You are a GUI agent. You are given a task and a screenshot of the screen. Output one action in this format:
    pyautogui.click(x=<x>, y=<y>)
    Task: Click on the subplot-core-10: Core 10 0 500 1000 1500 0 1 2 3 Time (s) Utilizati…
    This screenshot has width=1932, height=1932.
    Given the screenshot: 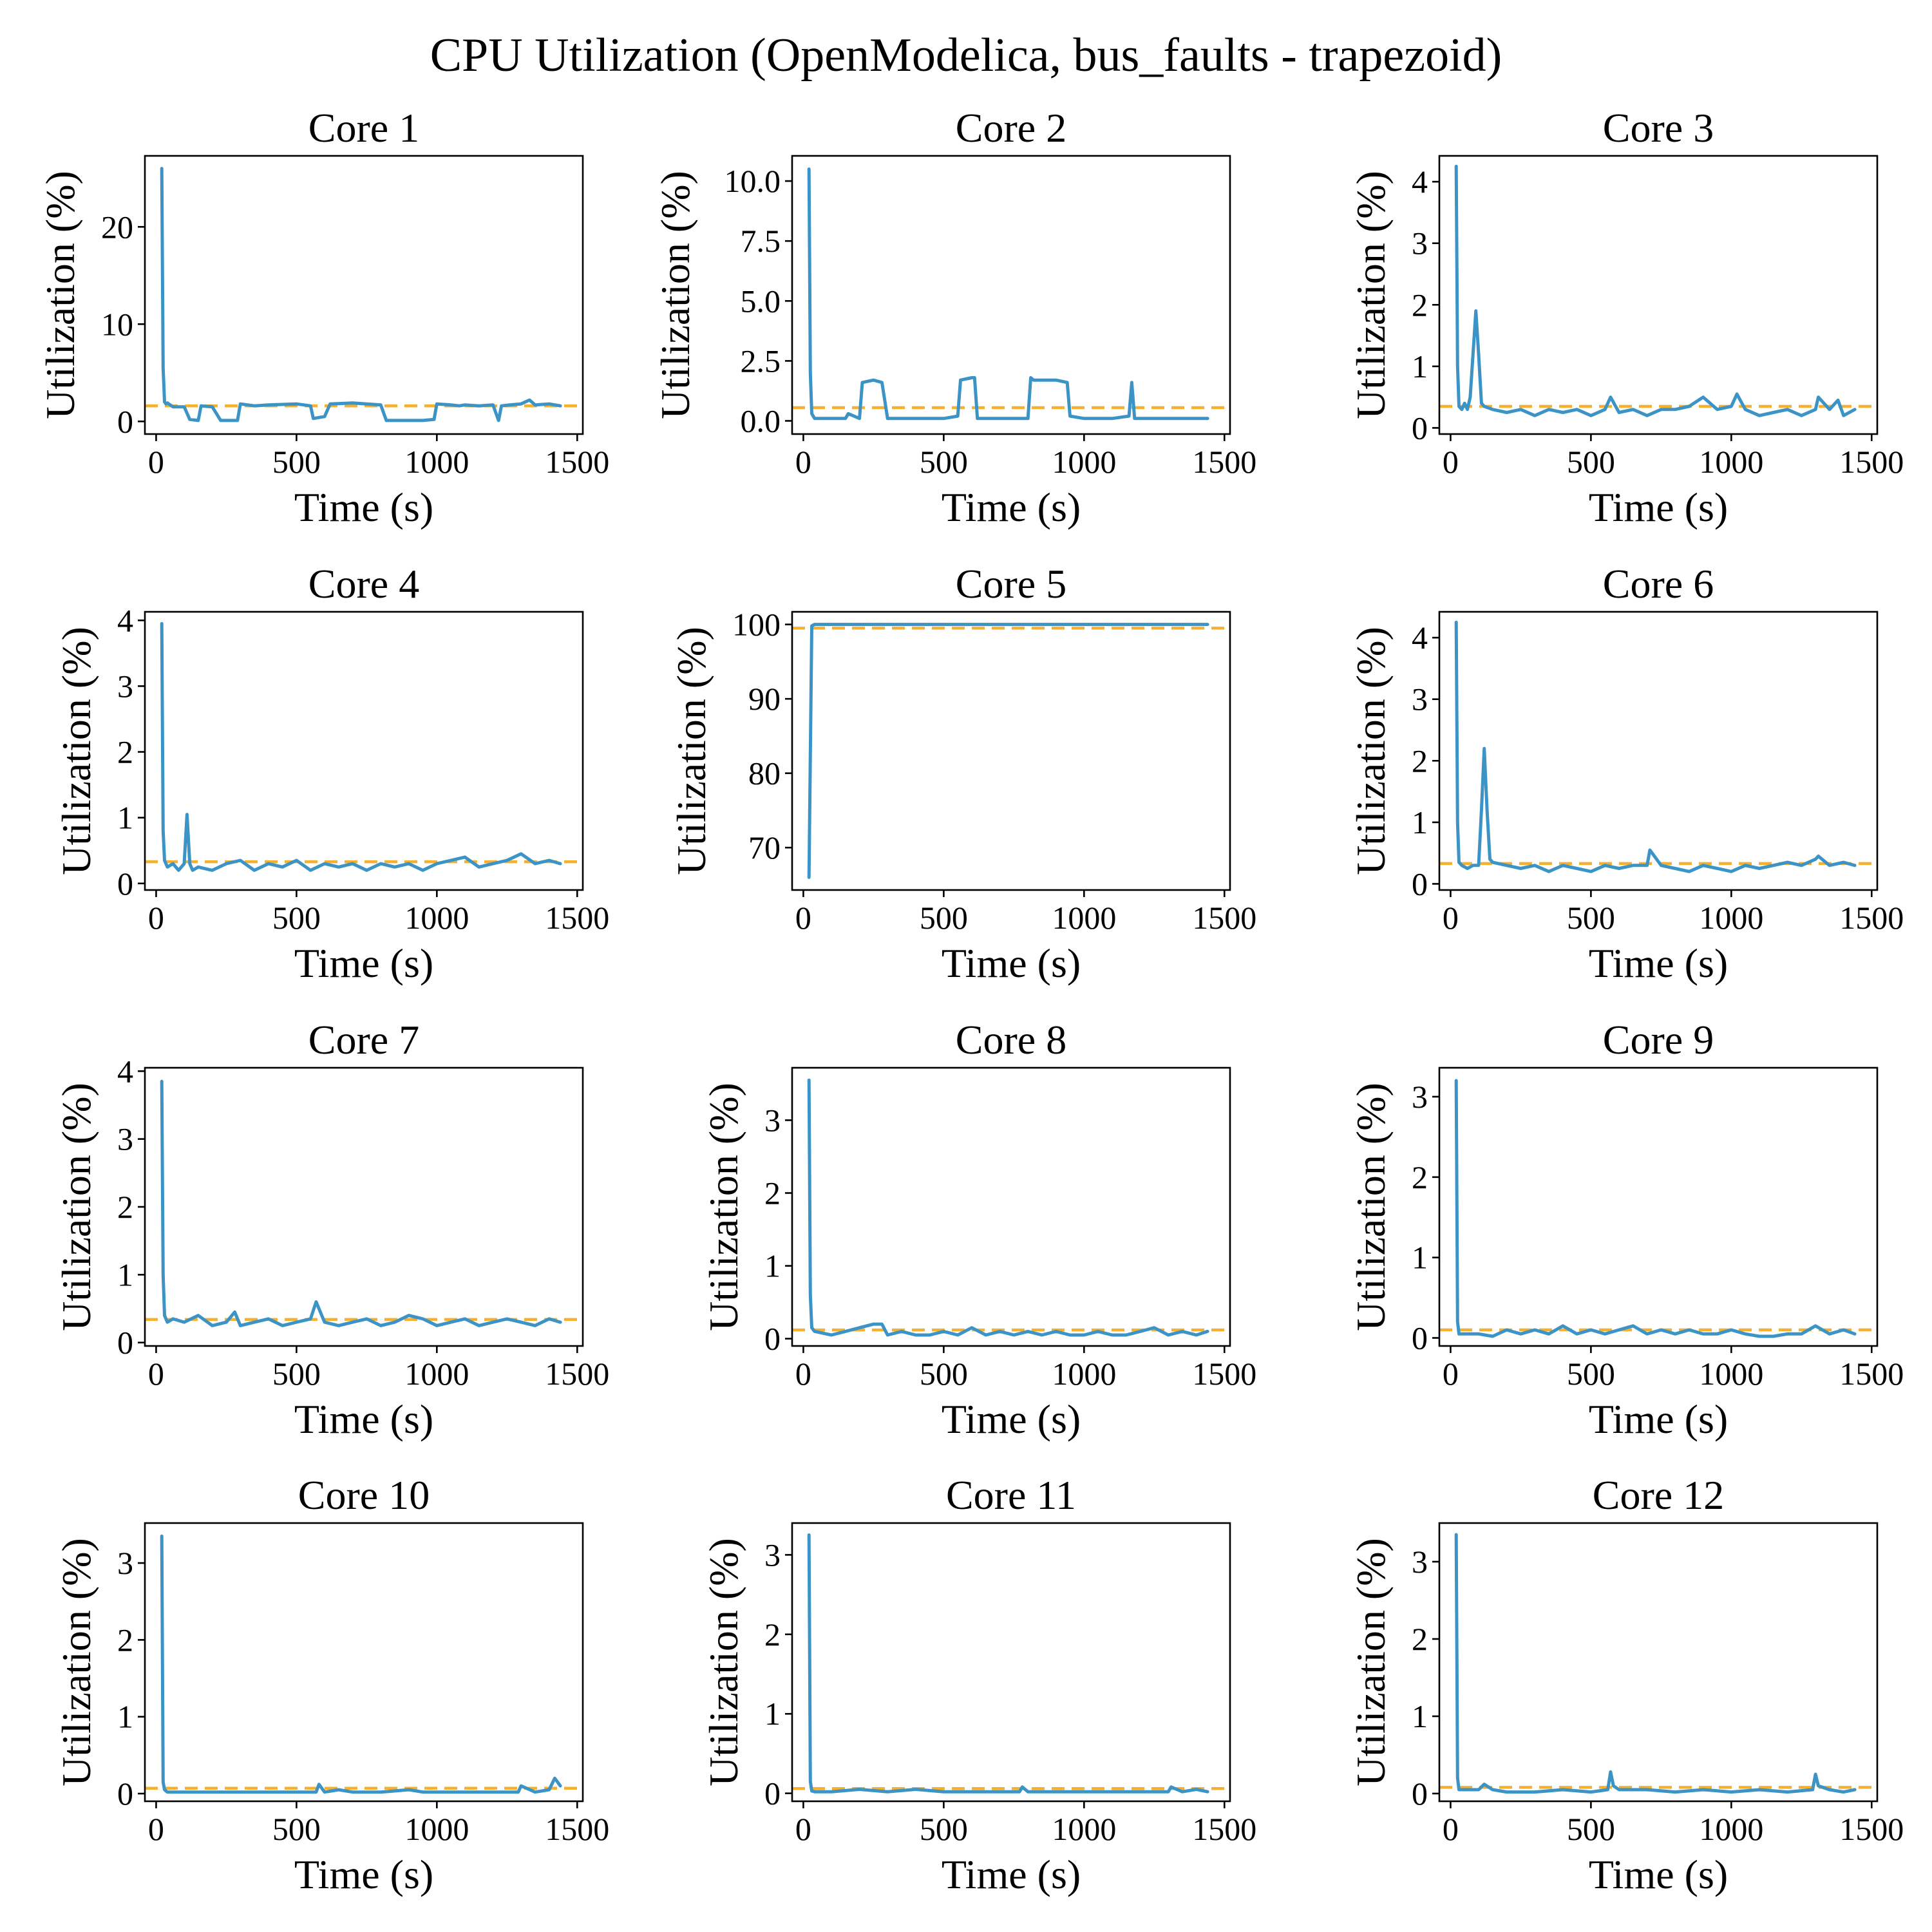 What is the action you would take?
    pyautogui.click(x=331, y=1684)
    